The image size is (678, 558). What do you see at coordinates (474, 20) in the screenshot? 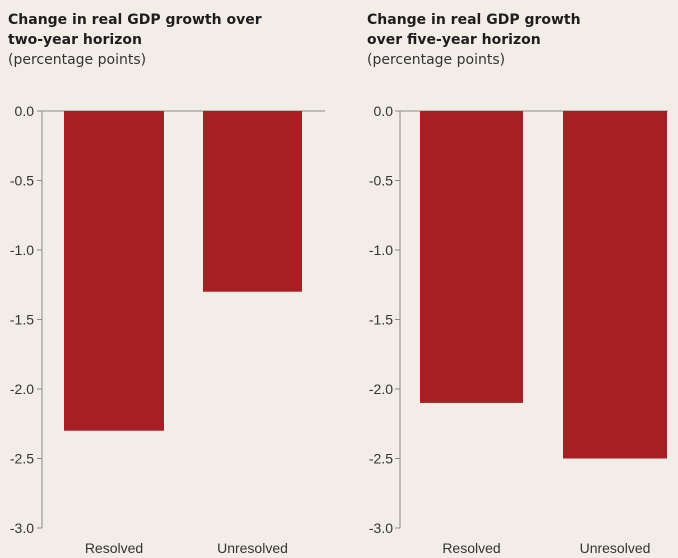
I see `chart-title-line-1: Change in real GDP growth` at bounding box center [474, 20].